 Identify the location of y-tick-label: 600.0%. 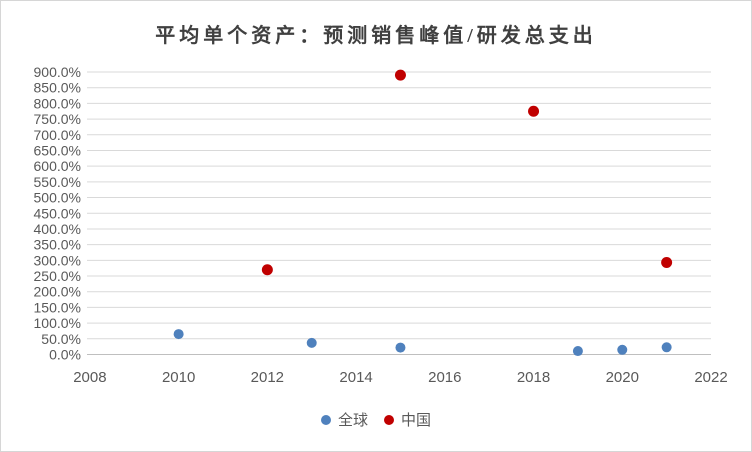
(57, 166).